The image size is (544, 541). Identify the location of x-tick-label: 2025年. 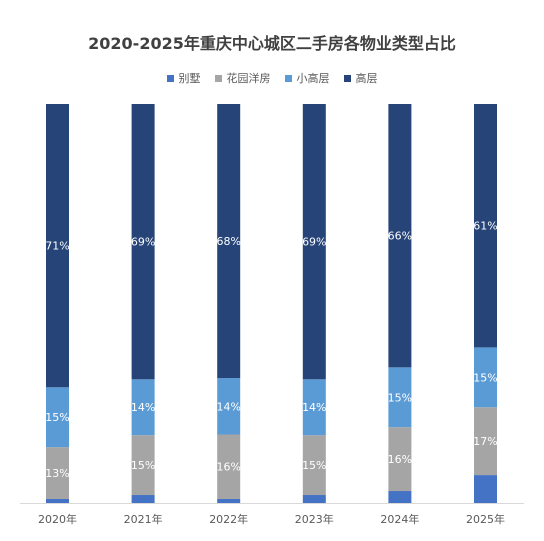
(485, 519).